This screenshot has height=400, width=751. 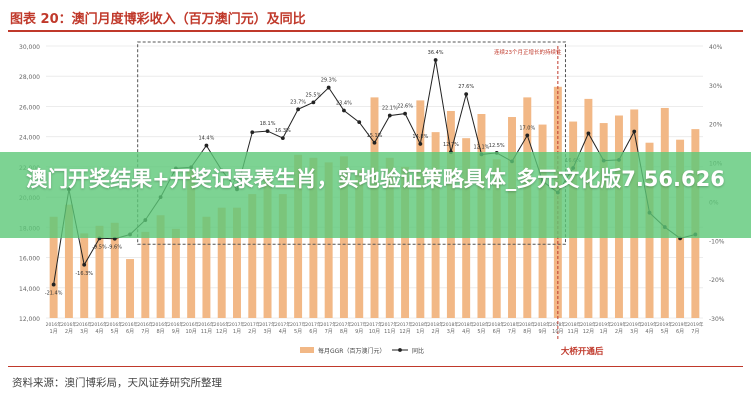 What do you see at coordinates (716, 47) in the screenshot?
I see `right-axis-tick-label: 40%` at bounding box center [716, 47].